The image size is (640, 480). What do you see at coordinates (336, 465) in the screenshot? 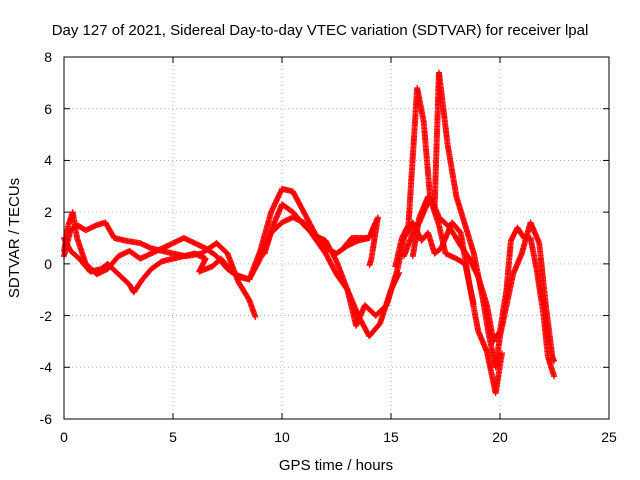
I see `x-axis-label: GPS time / hours` at bounding box center [336, 465].